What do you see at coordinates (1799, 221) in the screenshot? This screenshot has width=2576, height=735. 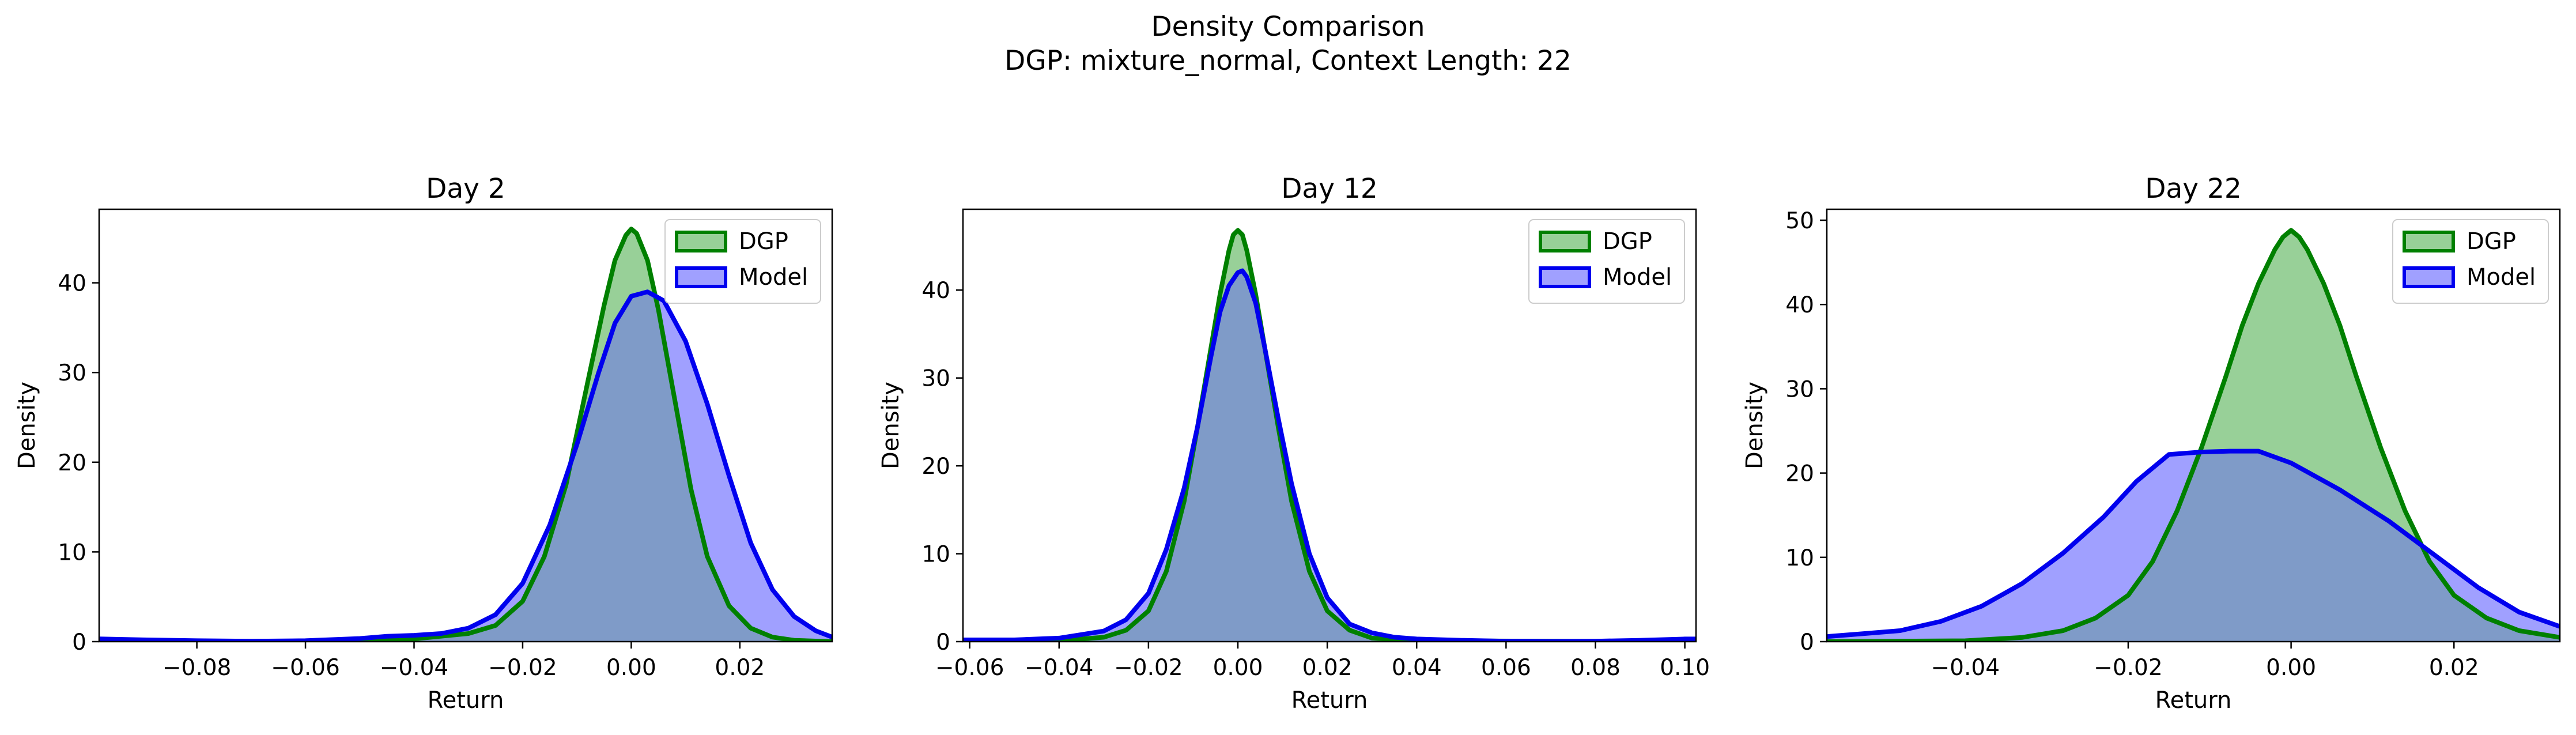 I see `y-tick-label: 50` at bounding box center [1799, 221].